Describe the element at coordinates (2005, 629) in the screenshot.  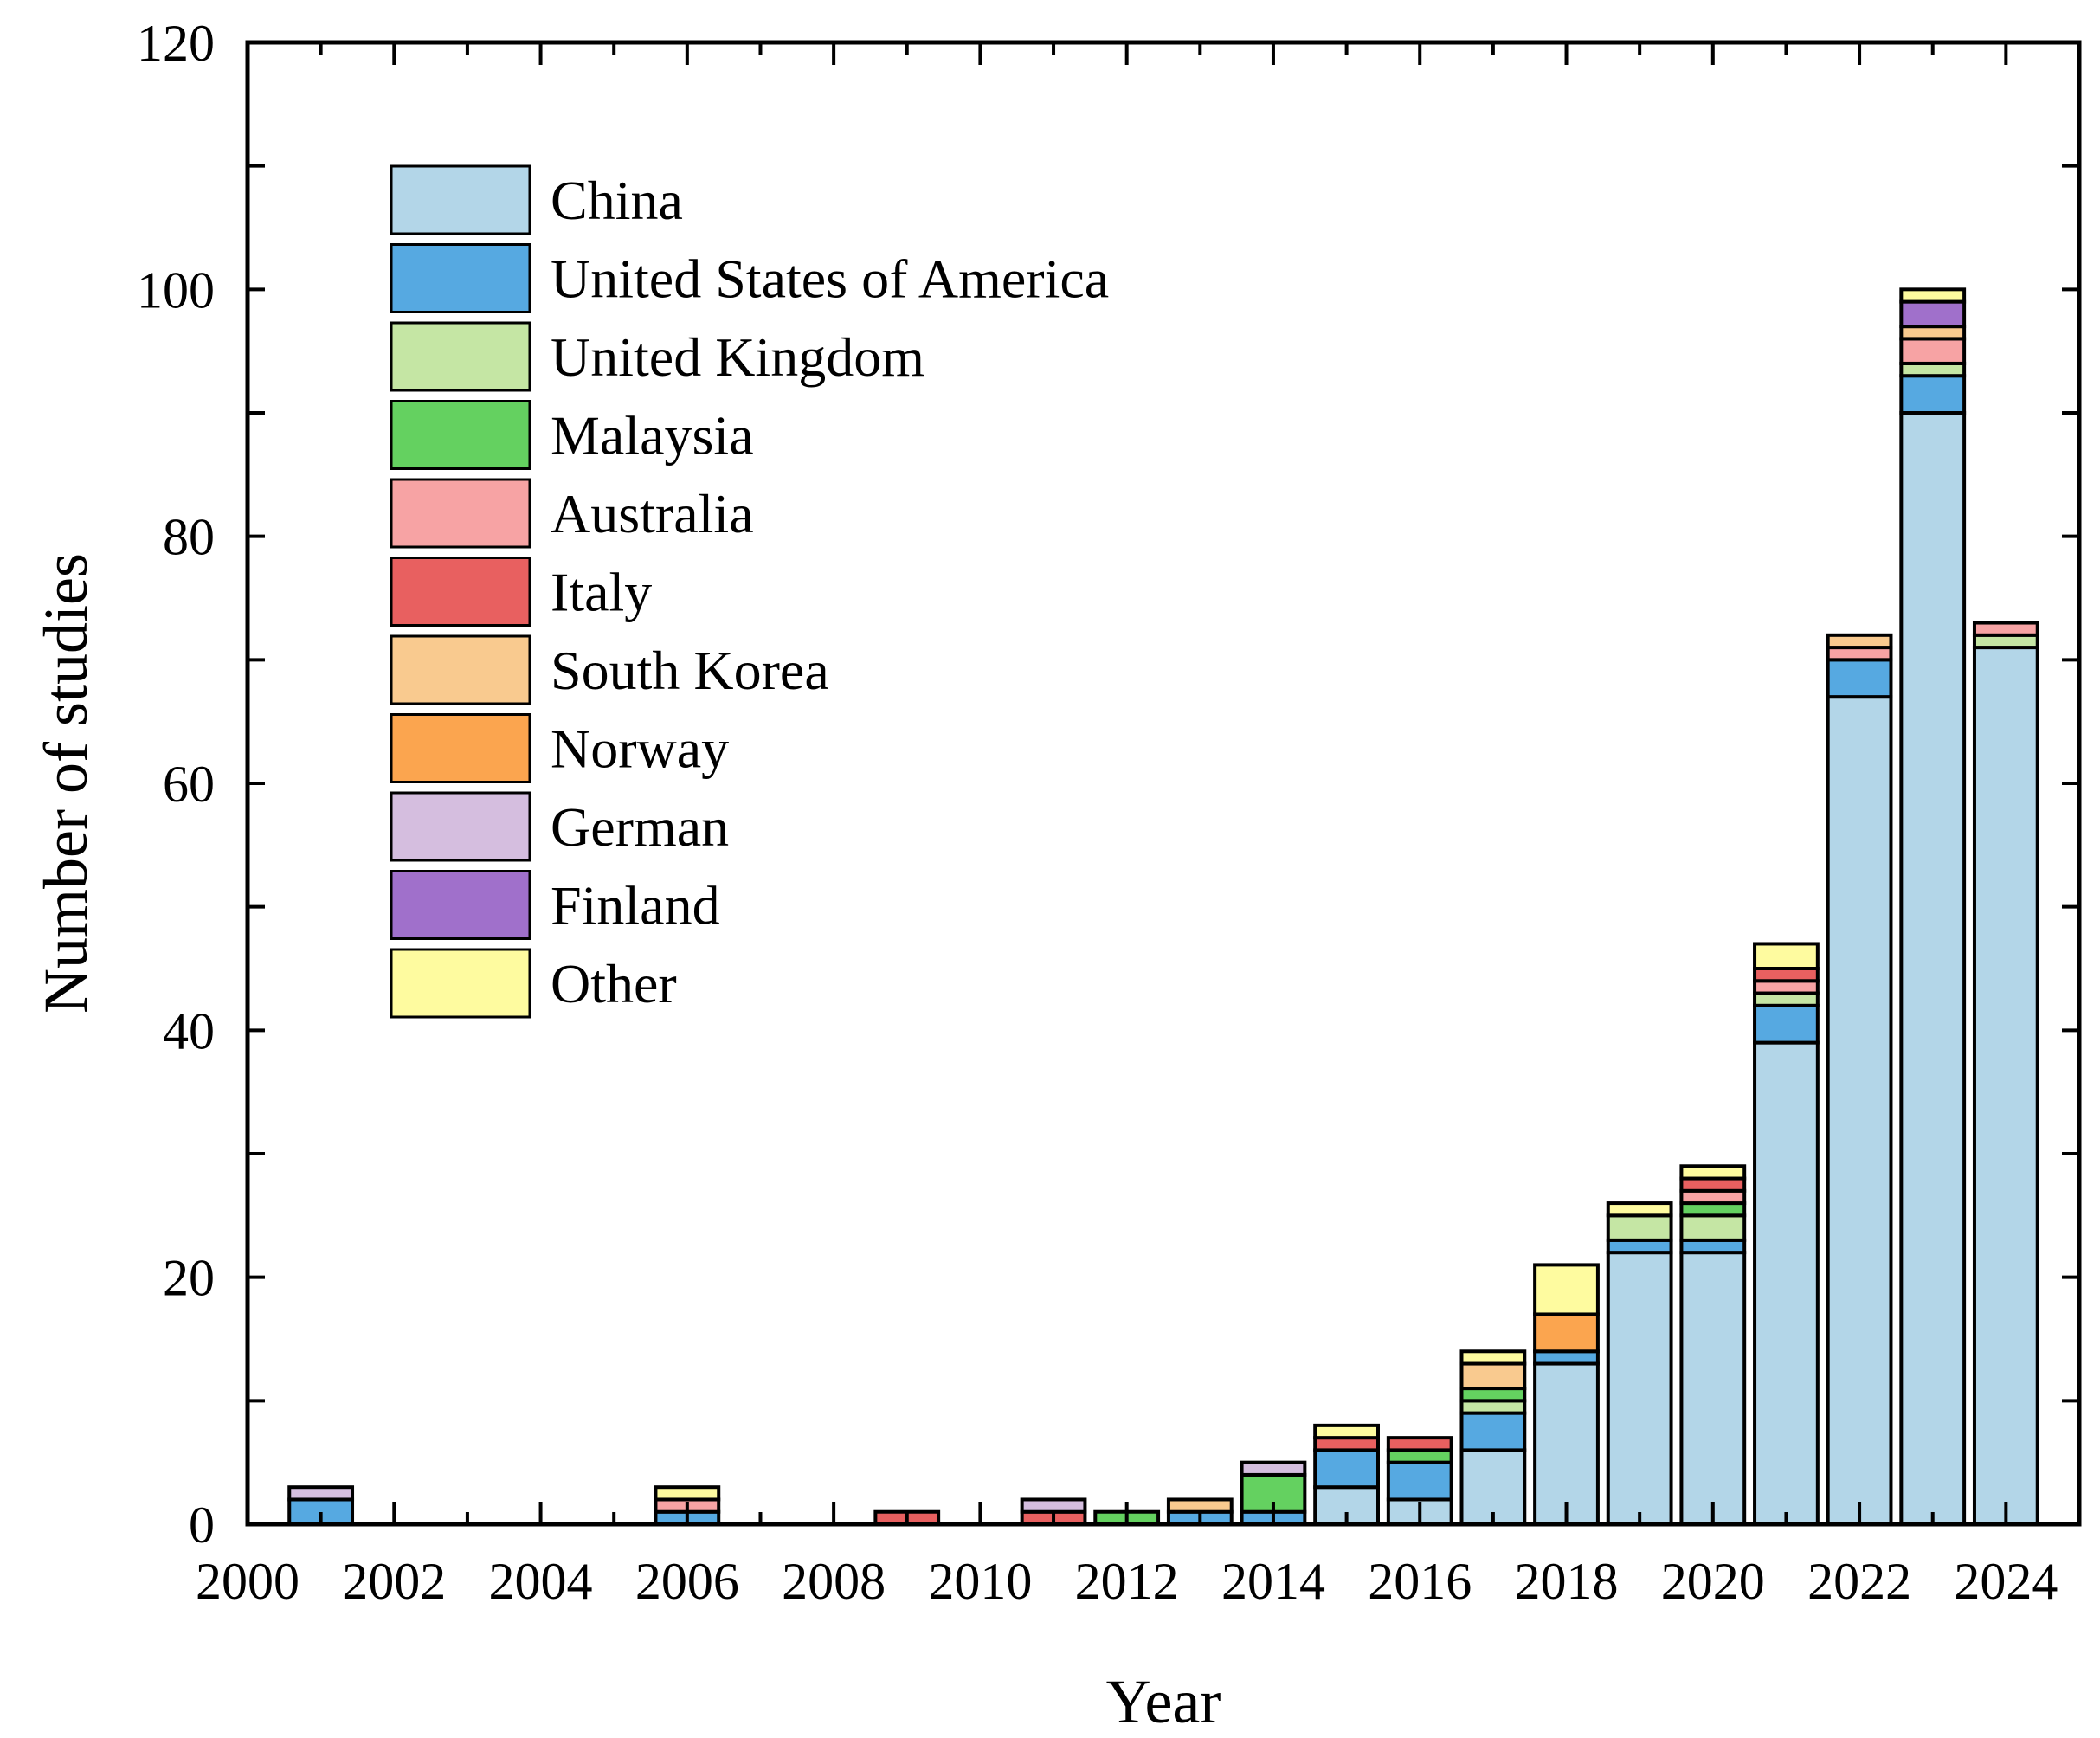
I see `bar-segment-2024-australia` at that location.